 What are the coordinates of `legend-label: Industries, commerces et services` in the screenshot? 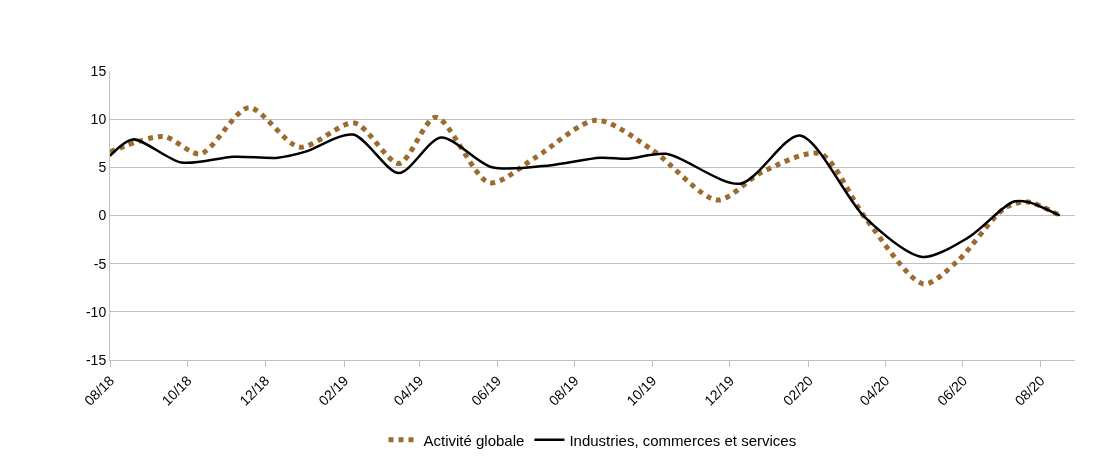 It's located at (683, 440).